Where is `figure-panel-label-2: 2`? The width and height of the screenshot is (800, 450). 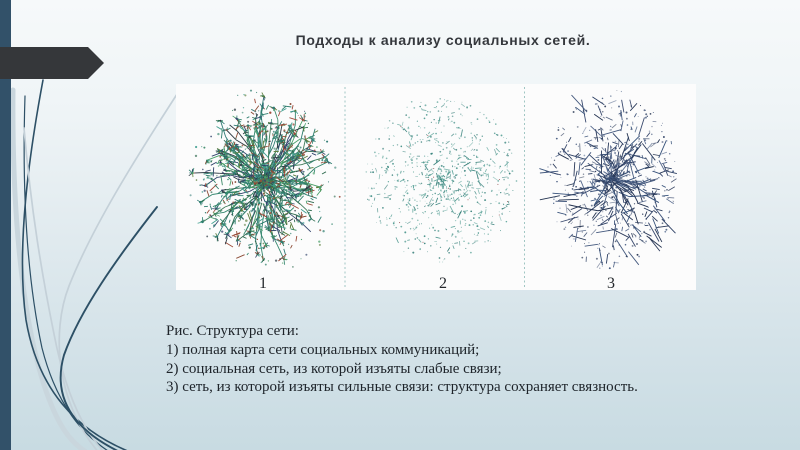 figure-panel-label-2: 2 is located at coordinates (443, 283).